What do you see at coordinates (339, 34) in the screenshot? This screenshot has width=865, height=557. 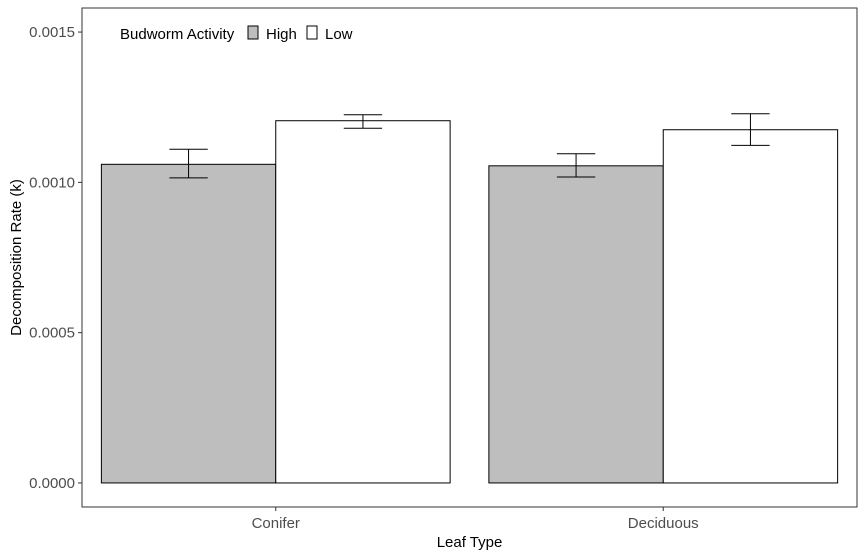 I see `legend-label-low: Low` at bounding box center [339, 34].